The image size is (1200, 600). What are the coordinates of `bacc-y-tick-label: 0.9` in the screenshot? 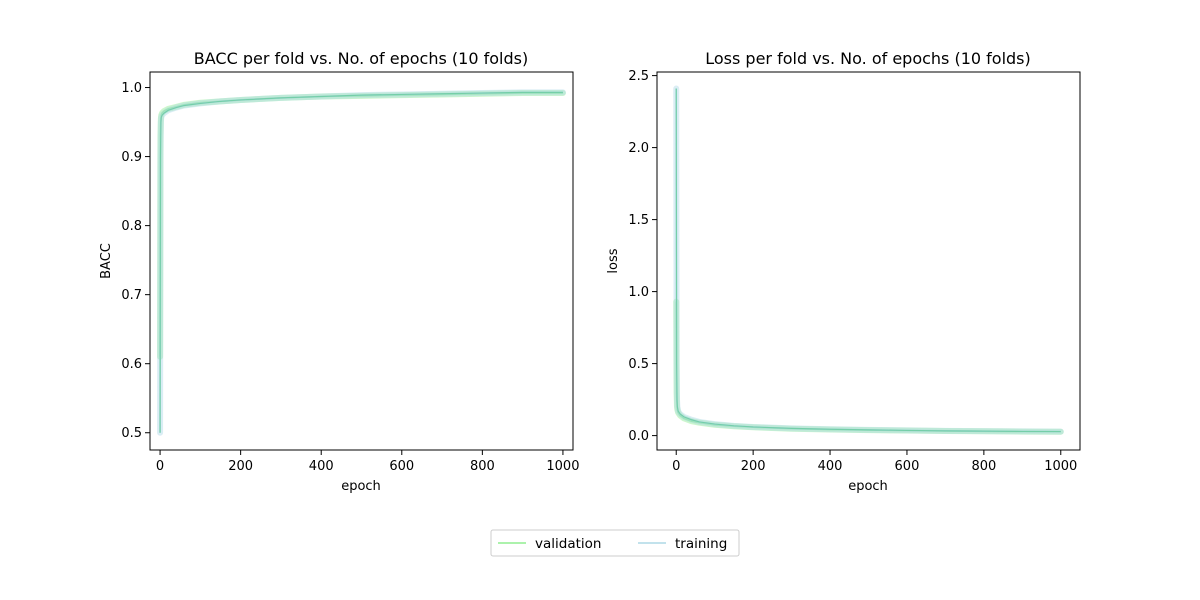 It's located at (131, 157).